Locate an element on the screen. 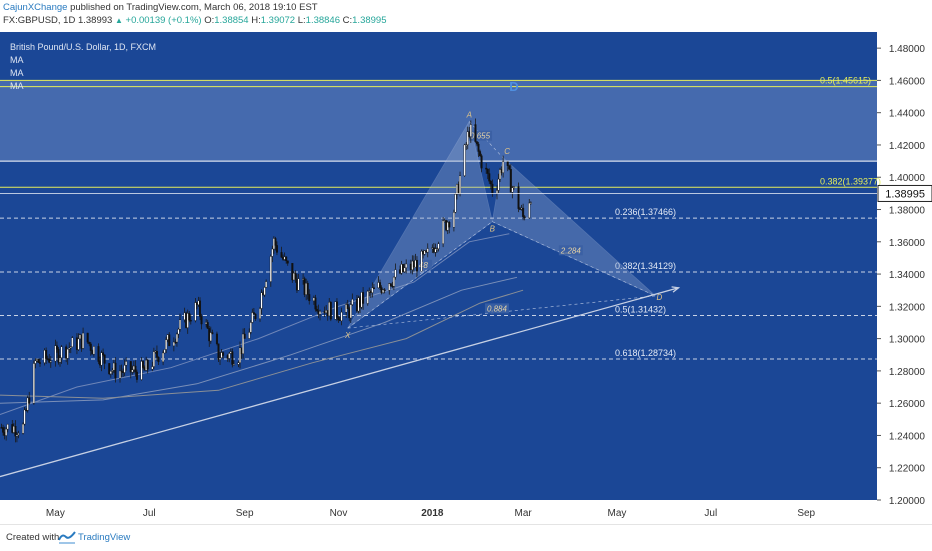  legend-ma-2: MA is located at coordinates (17, 73).